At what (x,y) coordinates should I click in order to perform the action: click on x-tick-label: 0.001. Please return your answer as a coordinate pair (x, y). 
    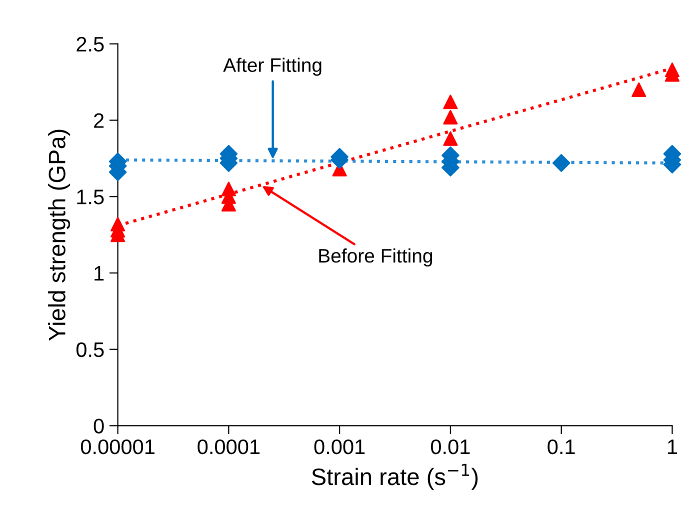
    Looking at the image, I should click on (339, 446).